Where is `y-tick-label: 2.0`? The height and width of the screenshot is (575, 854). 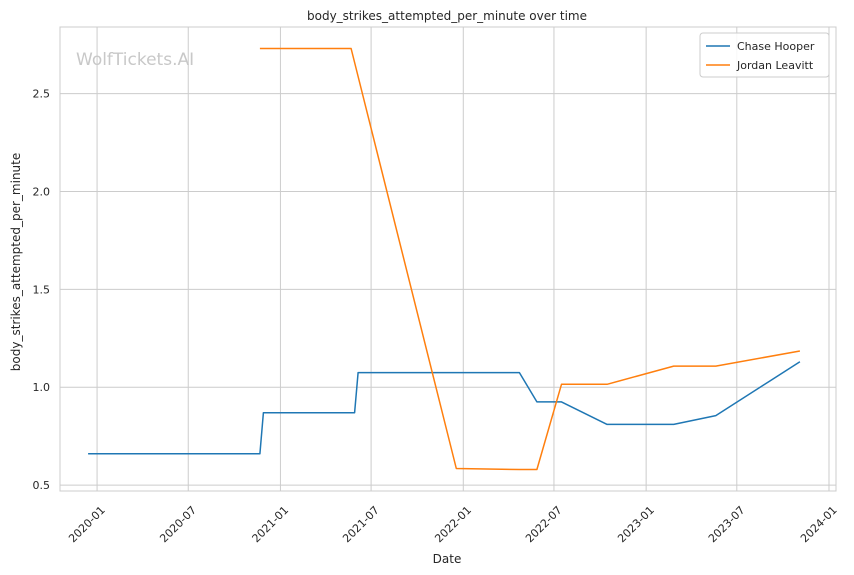
y-tick-label: 2.0 is located at coordinates (42, 191).